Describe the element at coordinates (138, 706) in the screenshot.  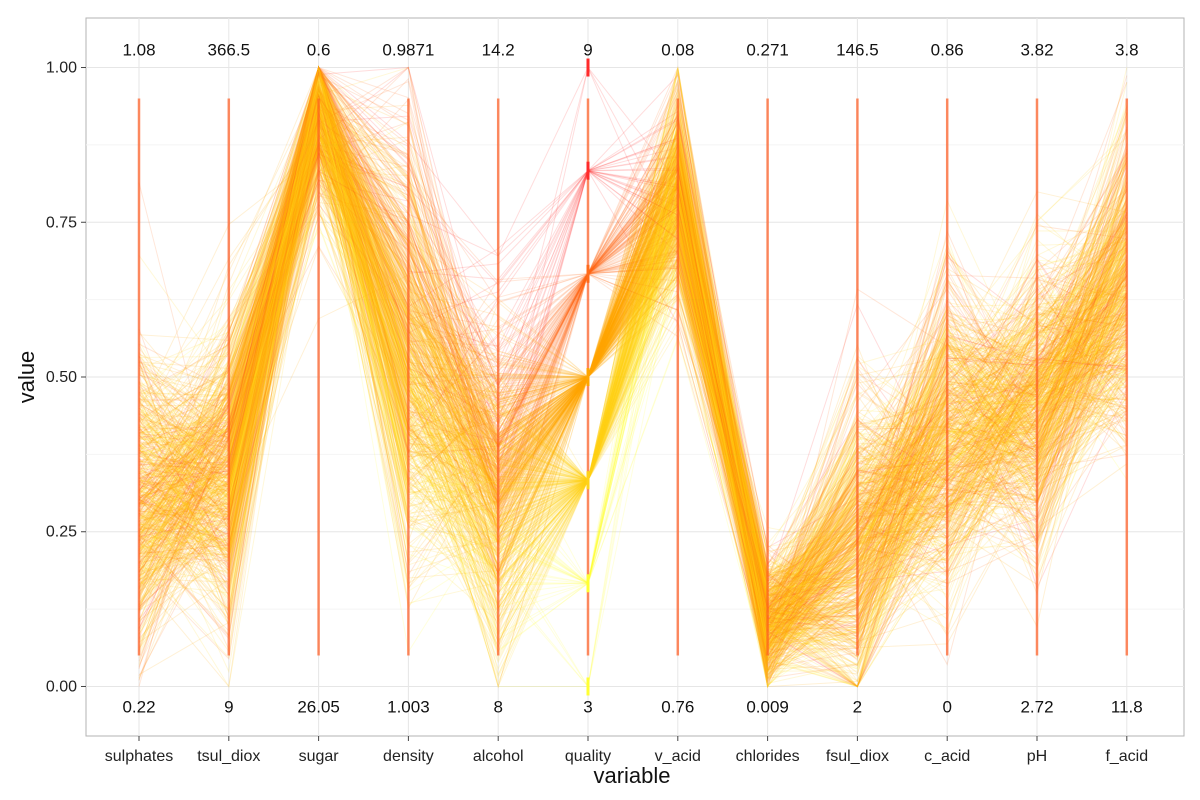
I see `min-label-sulphates: 0.22` at that location.